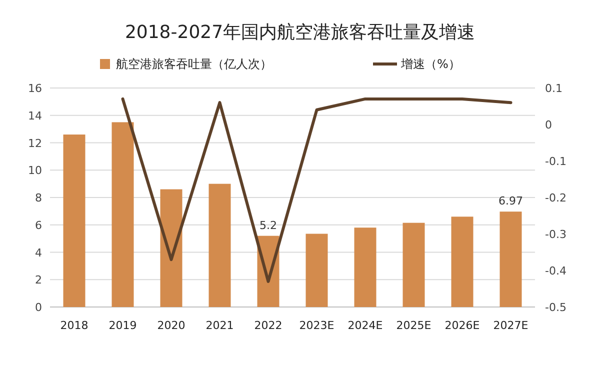 This screenshot has width=600, height=375. Describe the element at coordinates (462, 325) in the screenshot. I see `x-tick-label: 2026E` at that location.